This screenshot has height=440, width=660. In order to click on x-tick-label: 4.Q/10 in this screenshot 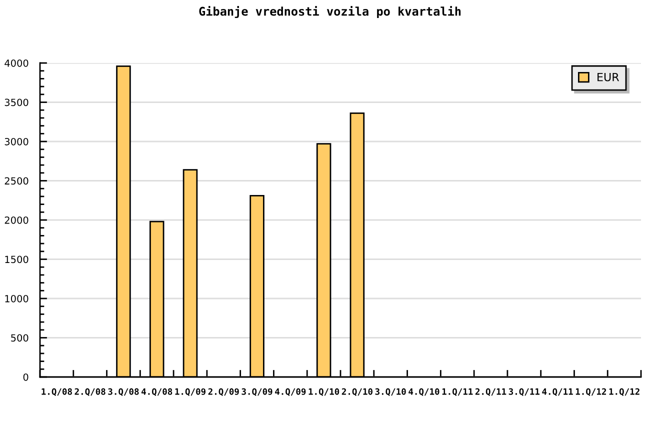, I will do `click(424, 392)`.